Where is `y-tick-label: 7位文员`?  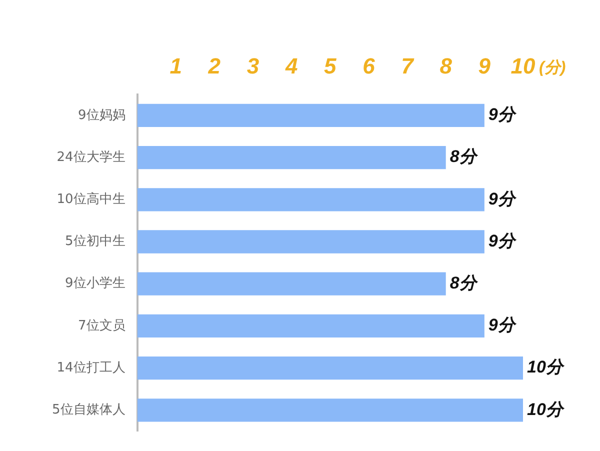 y-tick-label: 7位文员 is located at coordinates (102, 326).